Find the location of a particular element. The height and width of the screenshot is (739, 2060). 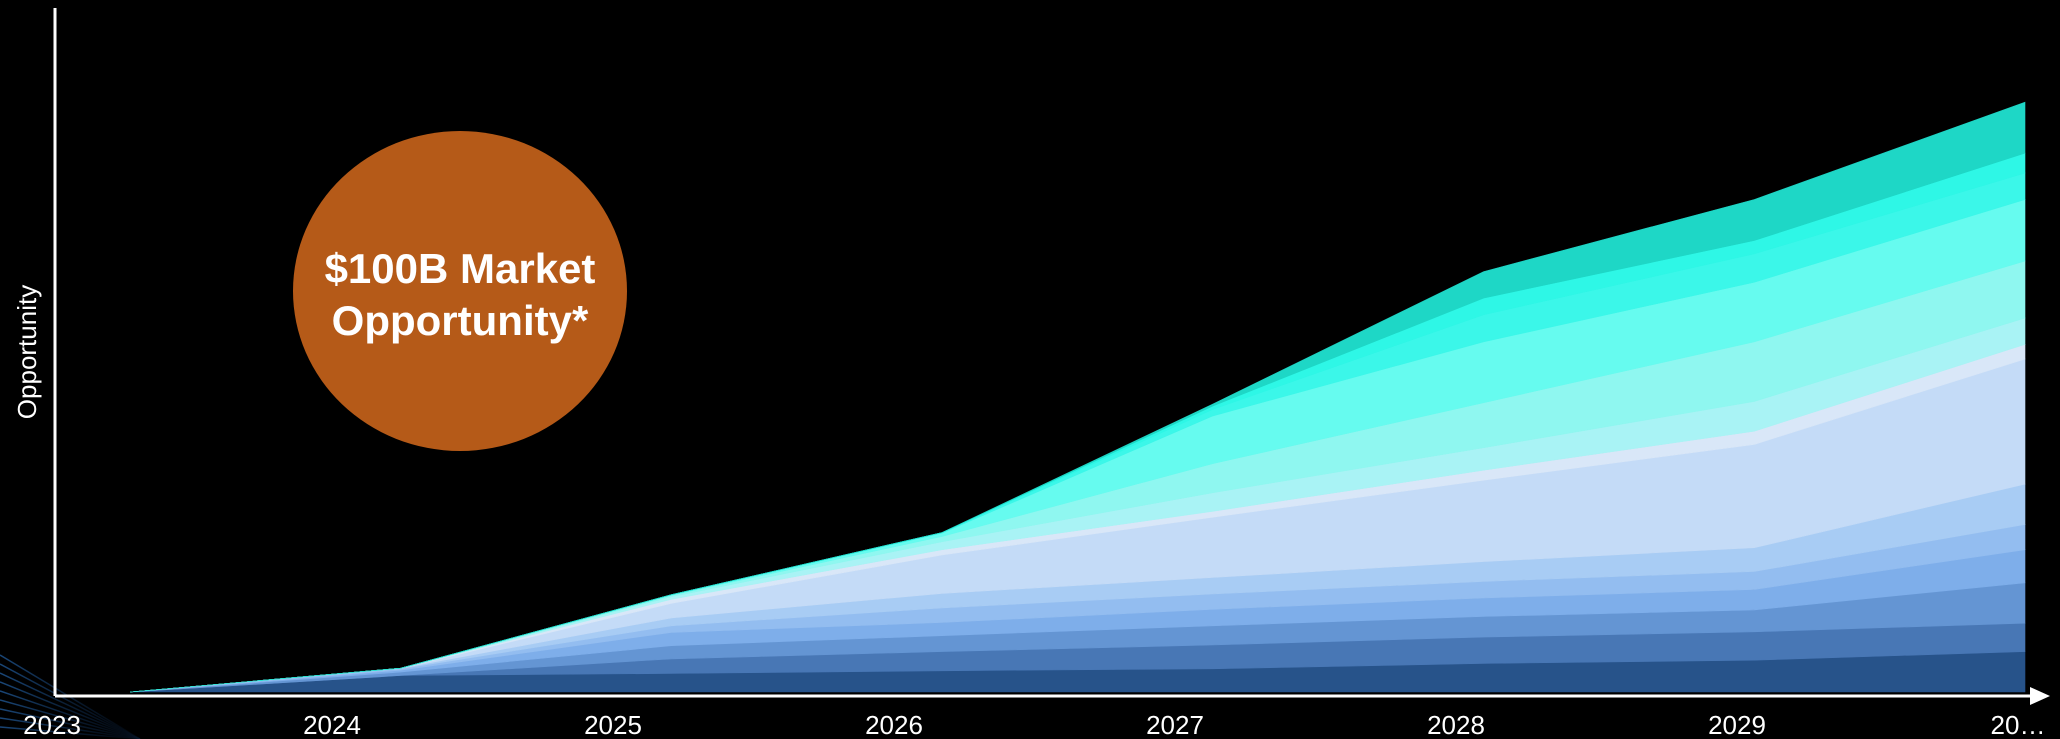

market-opportunity-callout: $100B Market Opportunity* is located at coordinates (460, 291).